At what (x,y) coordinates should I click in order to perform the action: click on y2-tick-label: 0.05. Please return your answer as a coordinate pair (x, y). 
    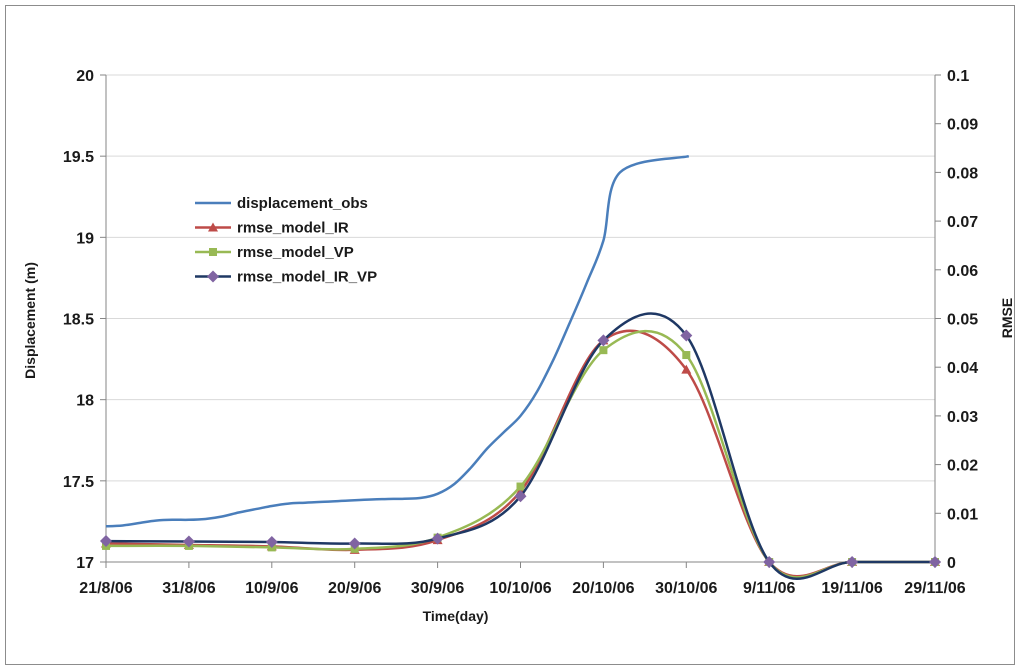
    Looking at the image, I should click on (962, 320).